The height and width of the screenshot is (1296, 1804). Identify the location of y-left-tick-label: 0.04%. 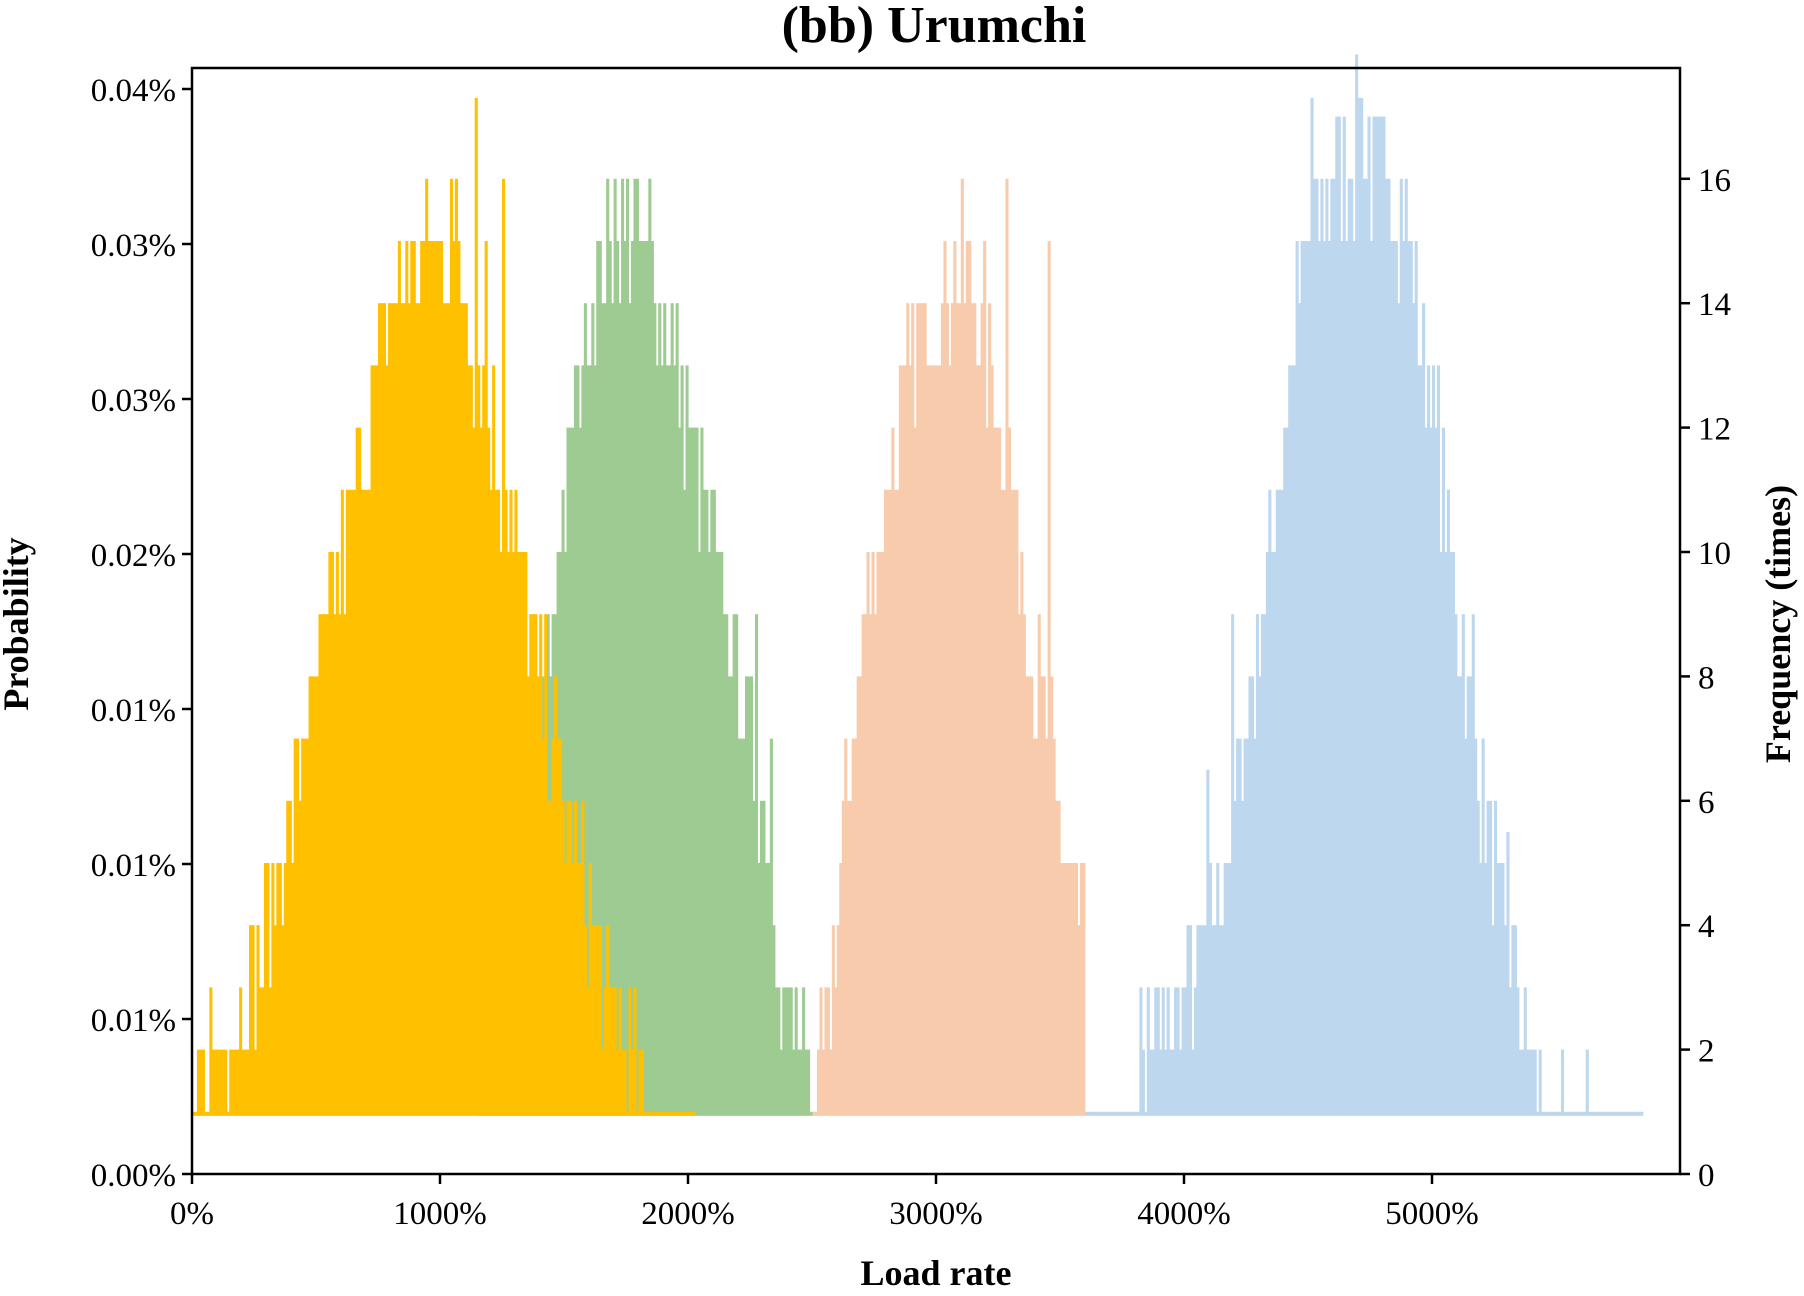
(133, 91).